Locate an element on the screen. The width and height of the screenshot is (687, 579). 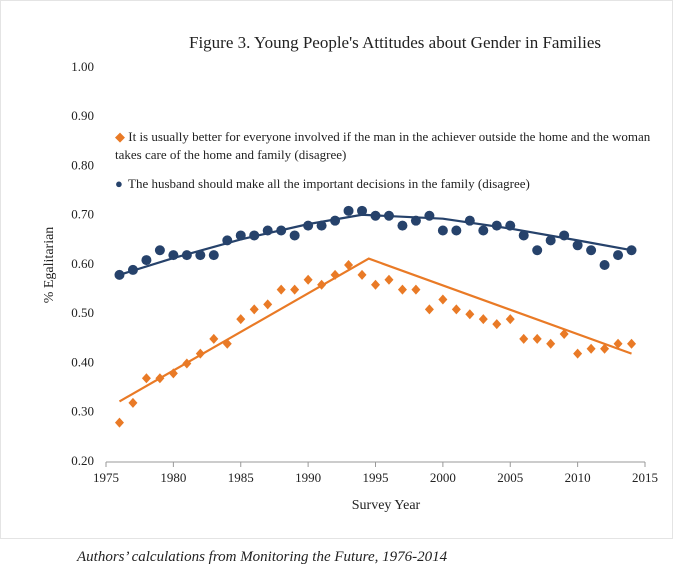
y-axis-label: % Egalitarian is located at coordinates (49, 265).